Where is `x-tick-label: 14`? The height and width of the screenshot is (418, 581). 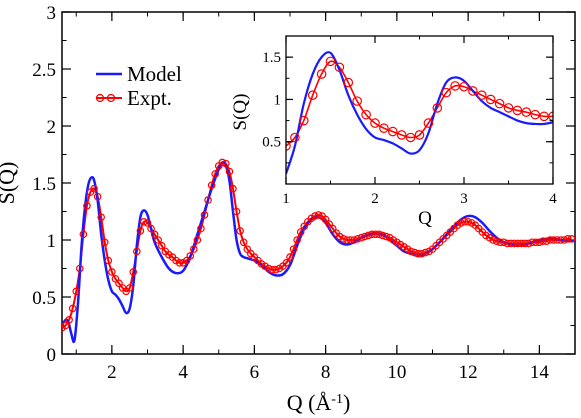 x-tick-label: 14 is located at coordinates (540, 372).